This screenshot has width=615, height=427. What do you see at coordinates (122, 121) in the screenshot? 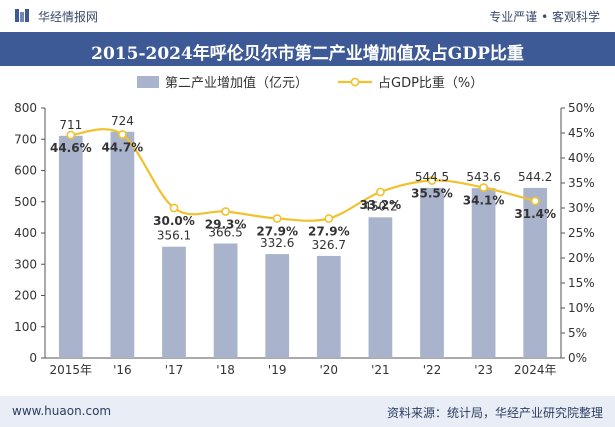
I see `bar-value-label: 724` at bounding box center [122, 121].